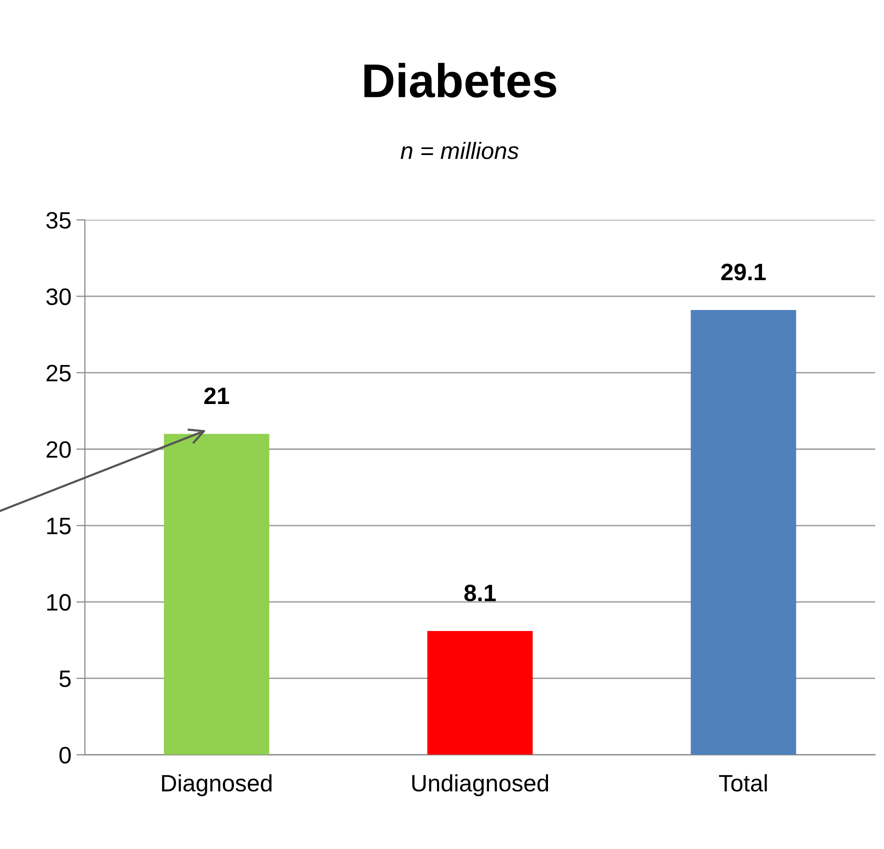  What do you see at coordinates (460, 80) in the screenshot?
I see `chart-title: Diabetes` at bounding box center [460, 80].